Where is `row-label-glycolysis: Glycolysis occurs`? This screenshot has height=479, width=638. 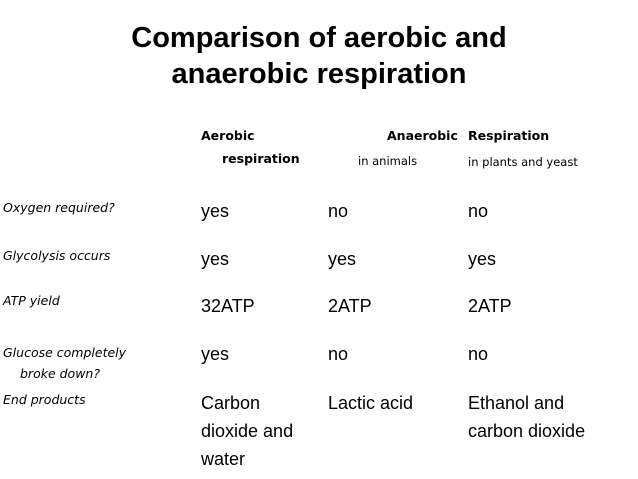
row-label-glycolysis: Glycolysis occurs is located at coordinates (57, 255).